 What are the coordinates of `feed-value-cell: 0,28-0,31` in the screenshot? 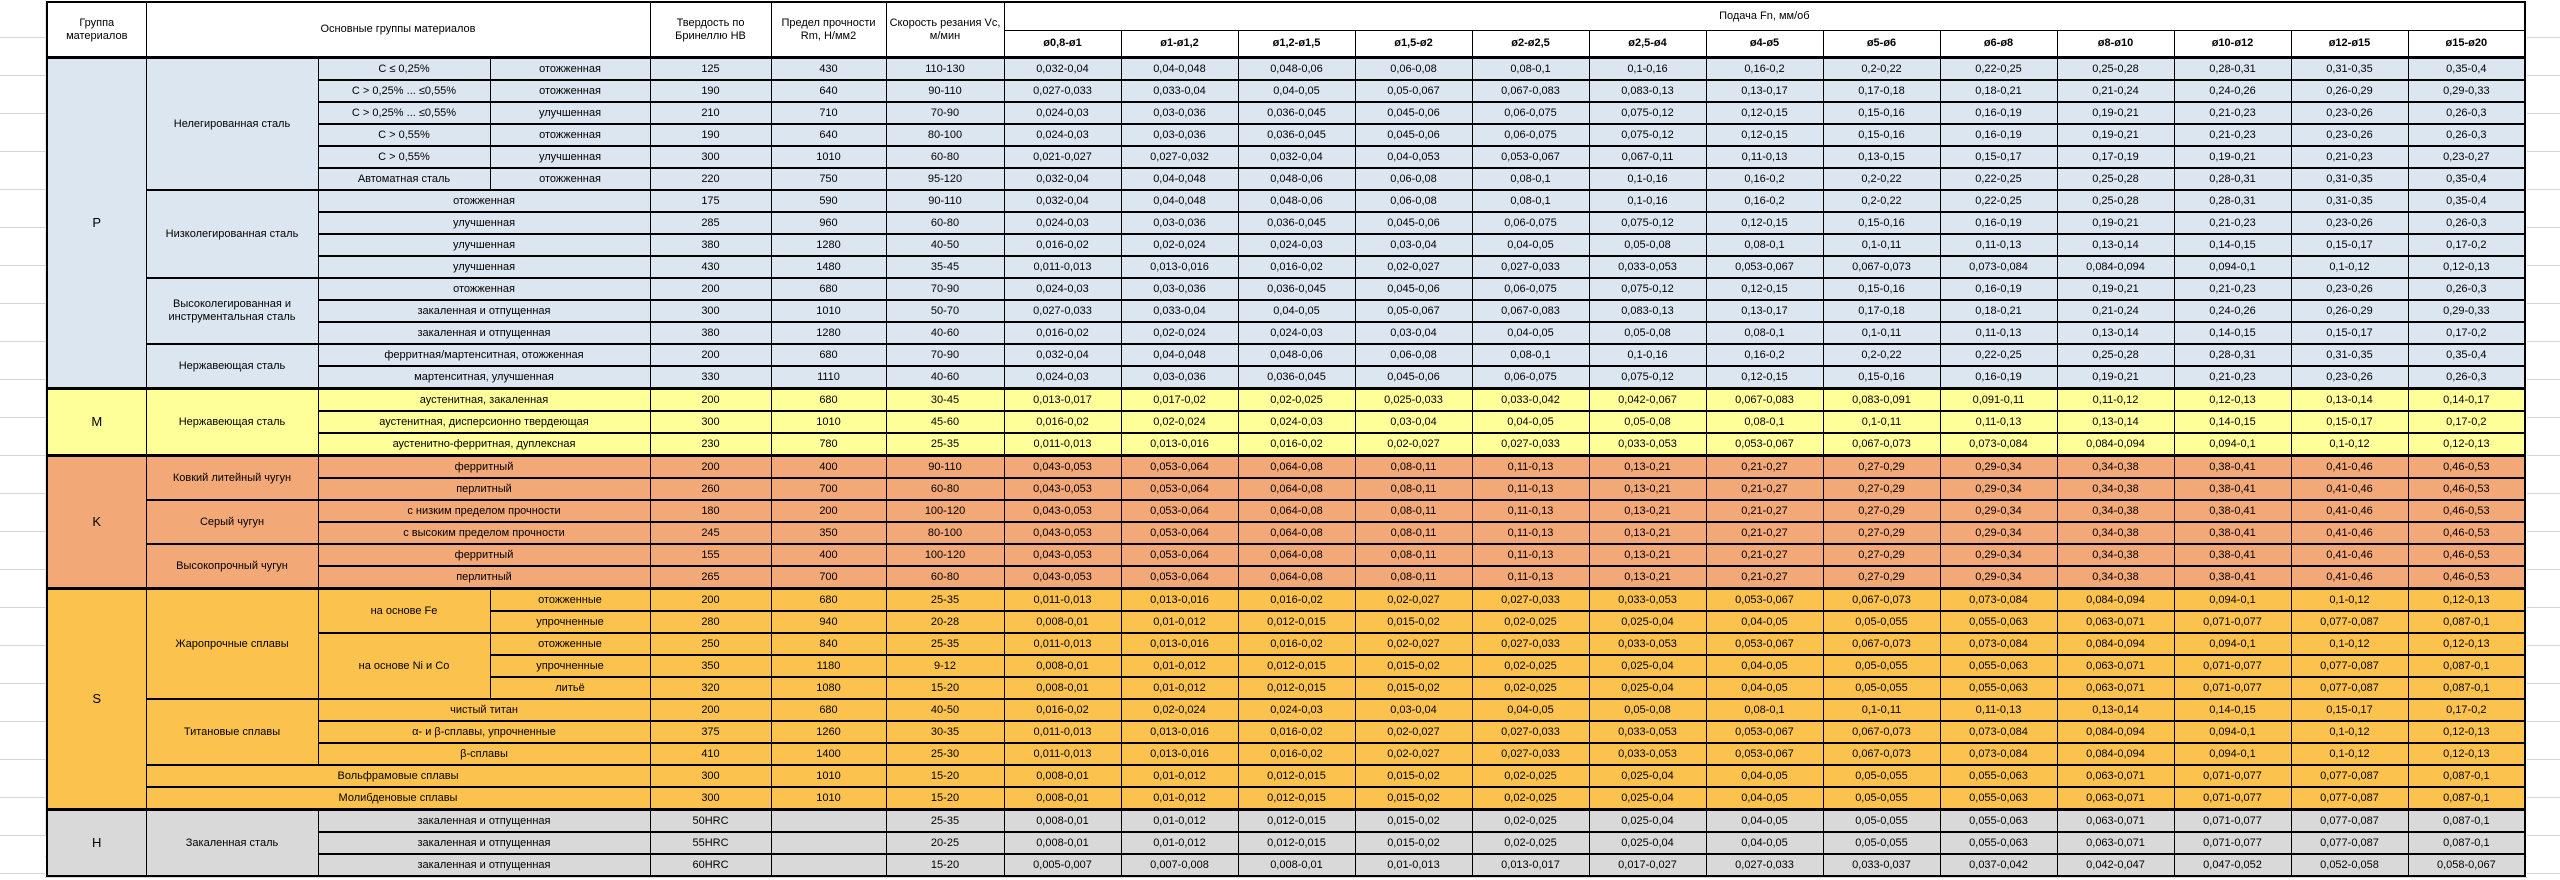 It's located at (2232, 355).